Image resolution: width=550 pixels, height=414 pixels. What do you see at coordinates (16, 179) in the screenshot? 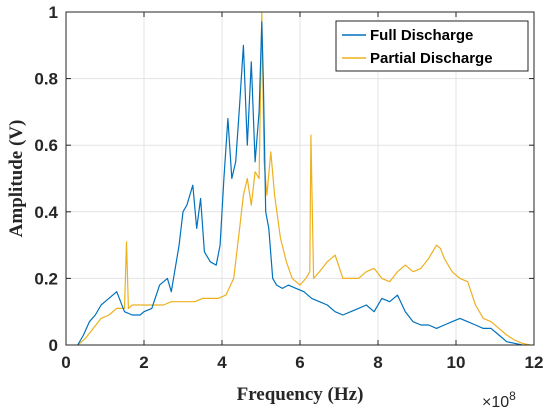
I see `y-axis-label: Amplitude (V)` at bounding box center [16, 179].